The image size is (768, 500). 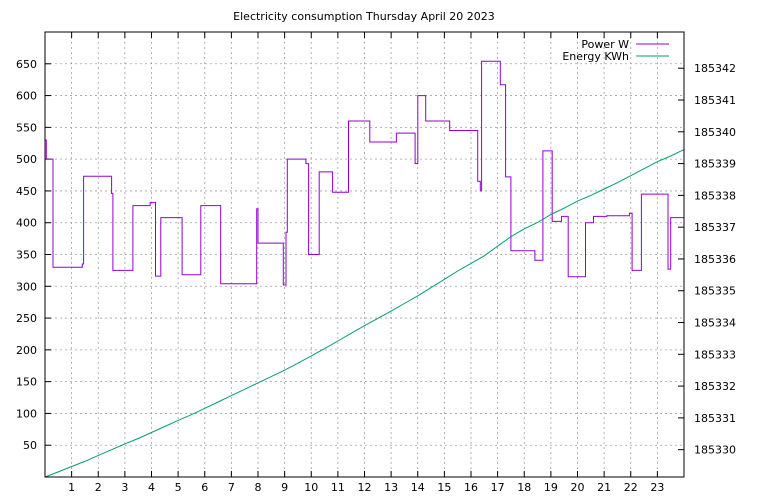 I want to click on x-tick-label: 18, so click(x=524, y=487).